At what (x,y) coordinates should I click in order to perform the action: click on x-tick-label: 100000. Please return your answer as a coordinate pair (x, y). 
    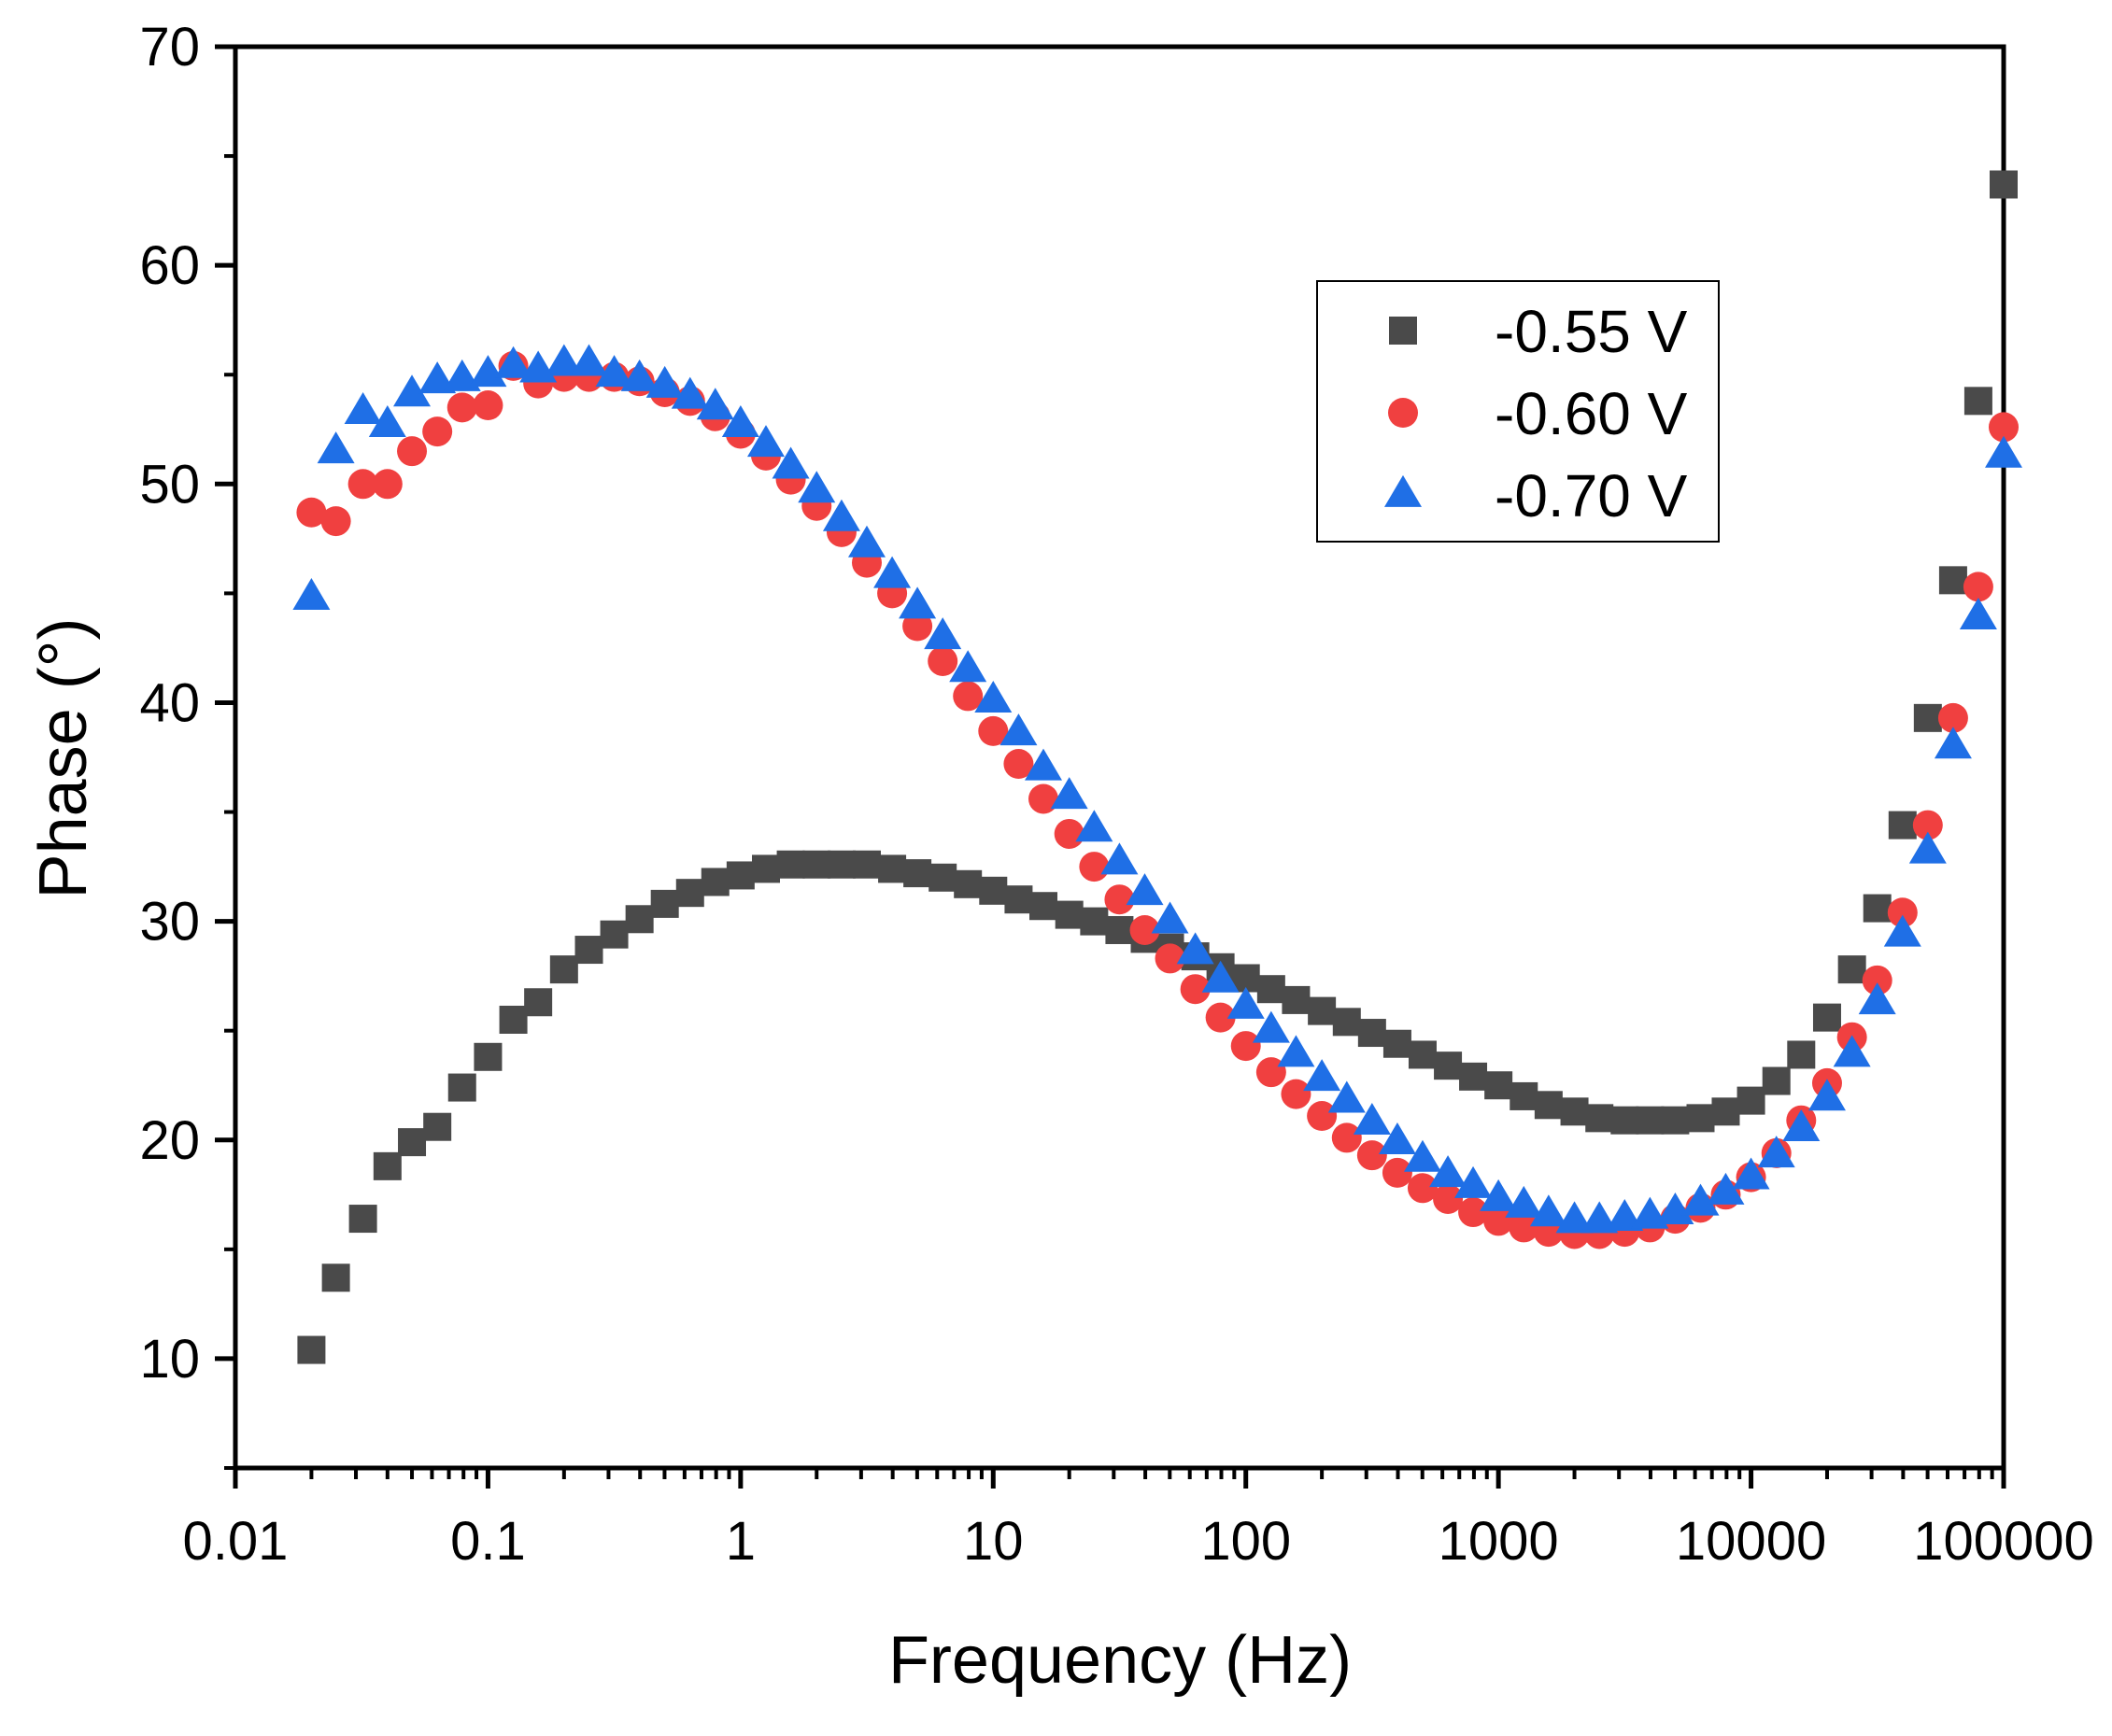
    Looking at the image, I should click on (2003, 1542).